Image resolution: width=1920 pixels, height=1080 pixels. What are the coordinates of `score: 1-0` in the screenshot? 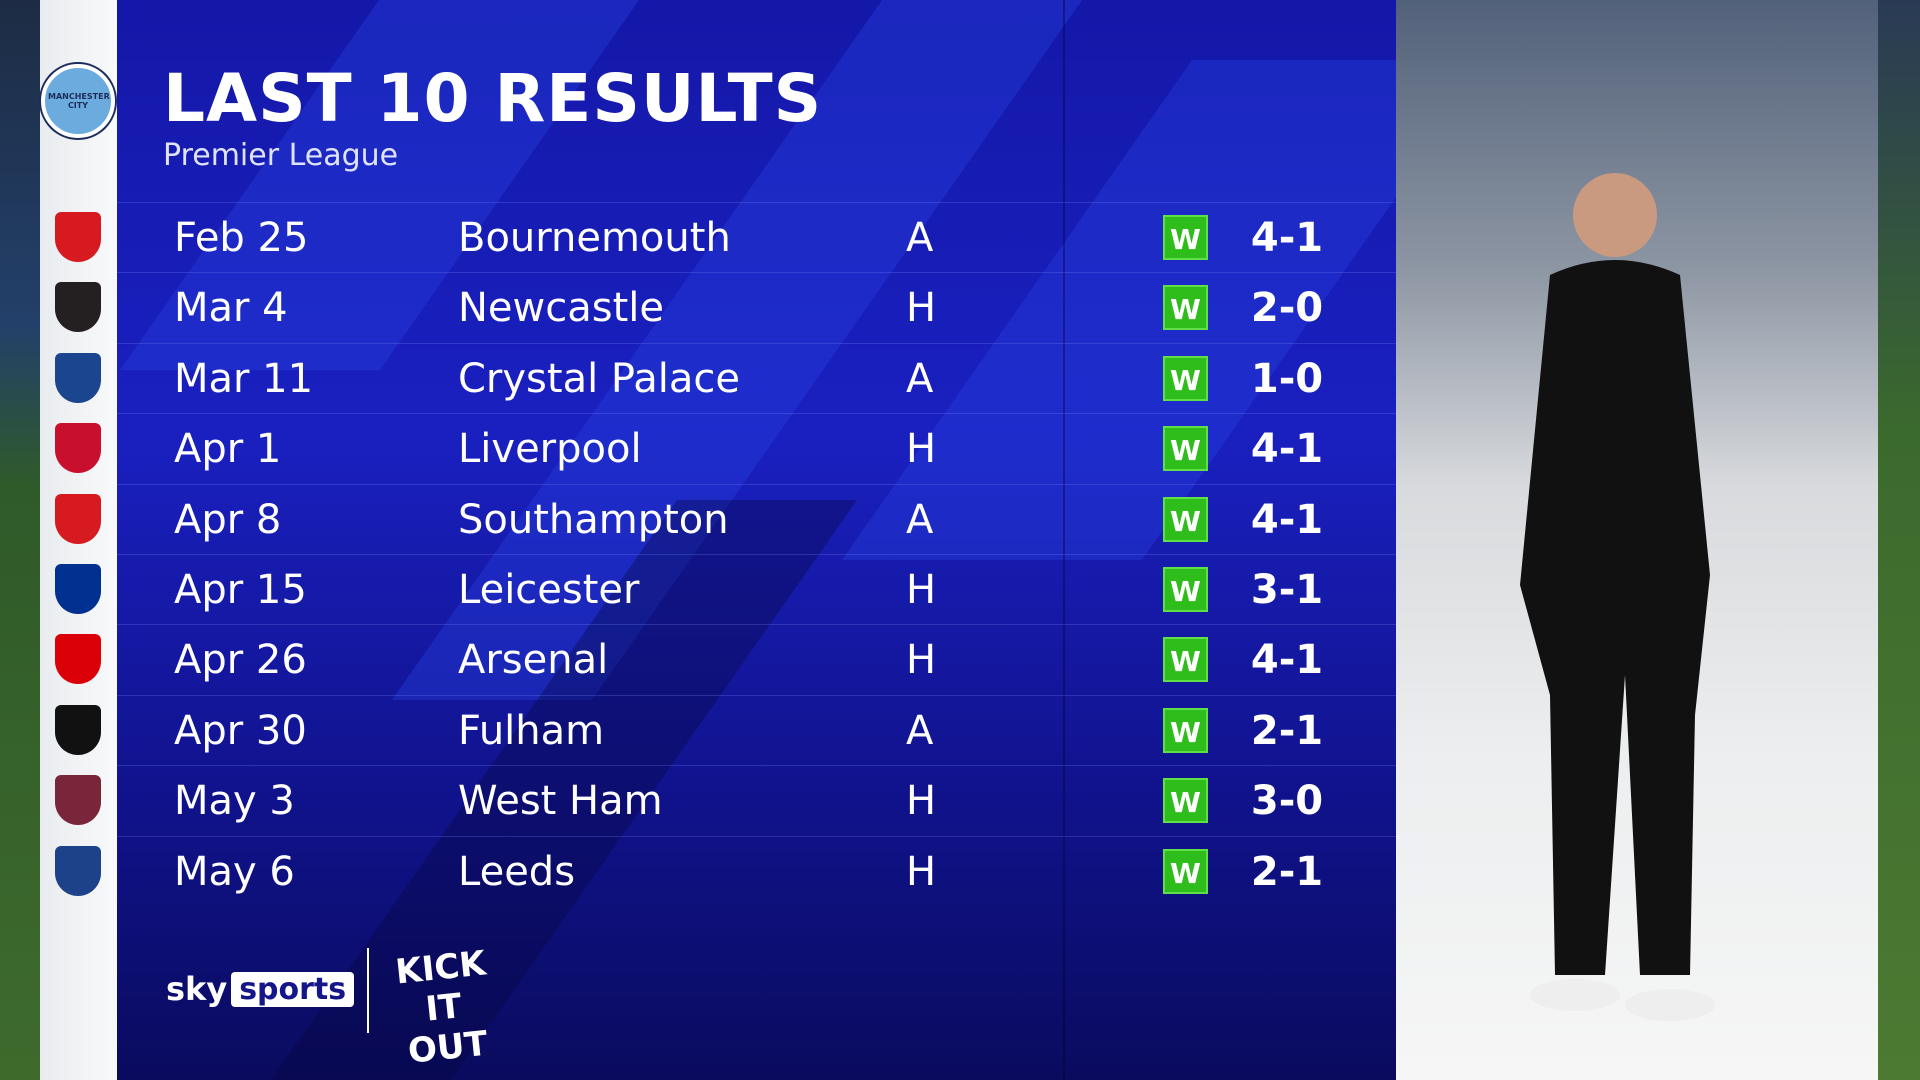 It's located at (1287, 378).